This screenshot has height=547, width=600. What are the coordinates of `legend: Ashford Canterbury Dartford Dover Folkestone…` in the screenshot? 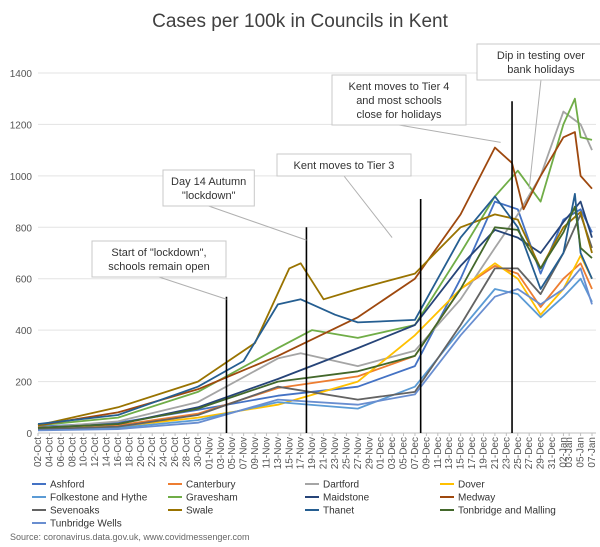 It's located at (294, 505).